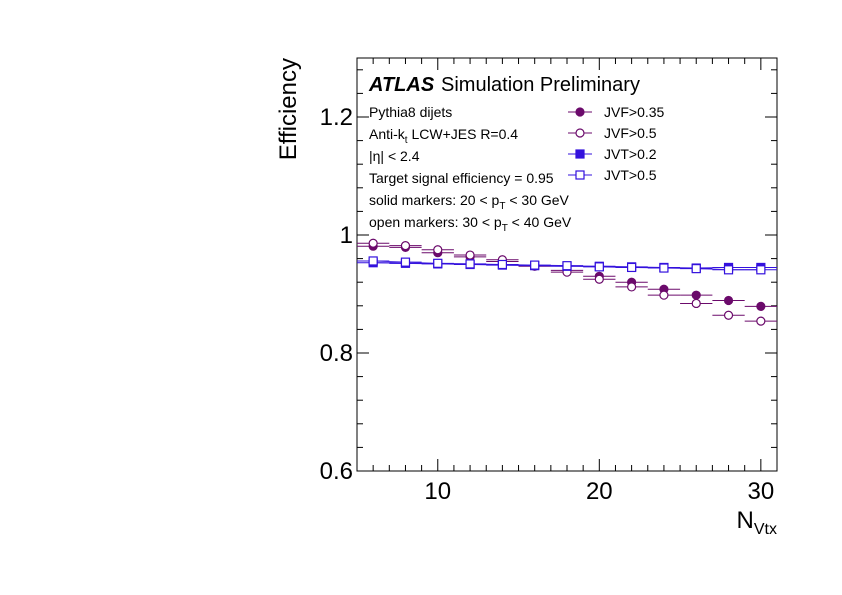  I want to click on y-tick-label: 1, so click(346, 235).